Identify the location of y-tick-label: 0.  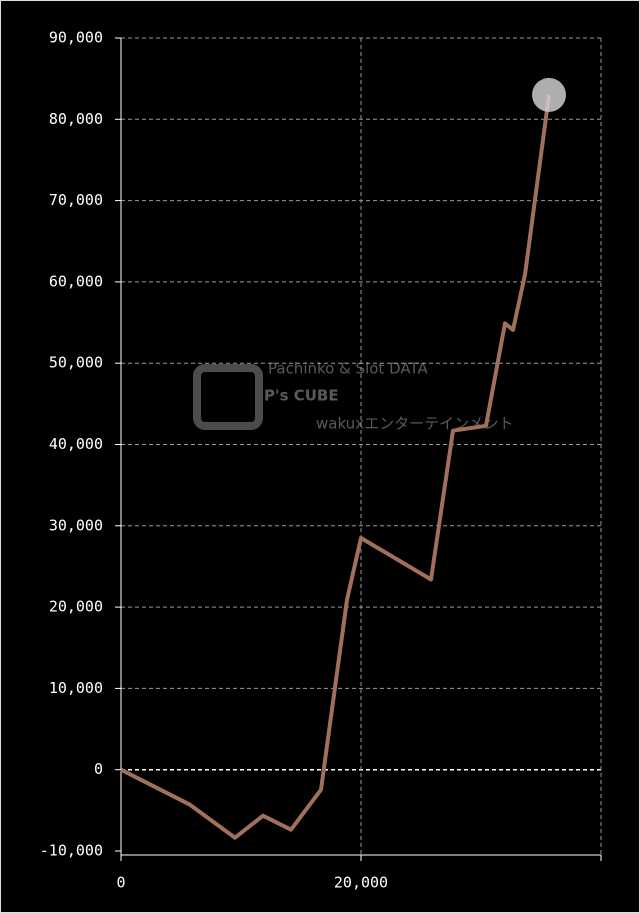
(98, 769).